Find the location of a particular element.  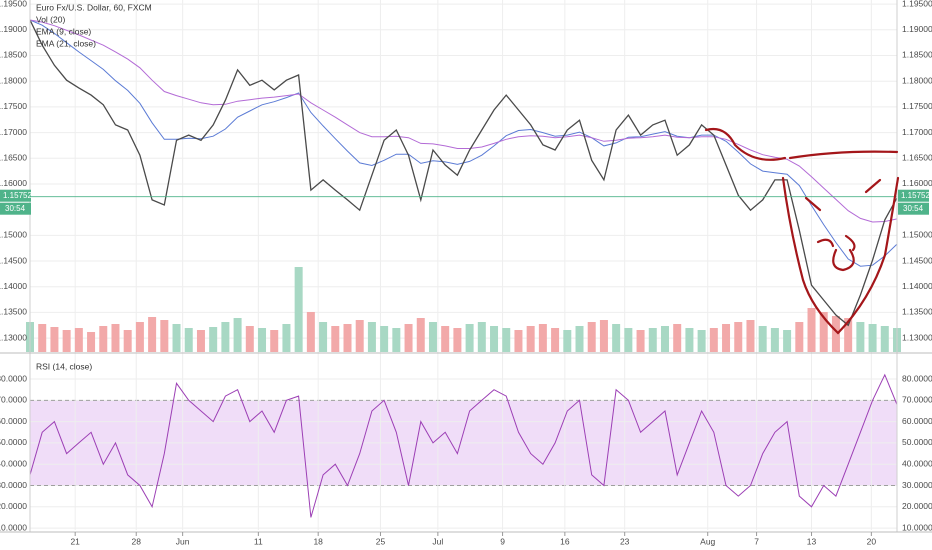

x-tick-label: 23 is located at coordinates (625, 541).